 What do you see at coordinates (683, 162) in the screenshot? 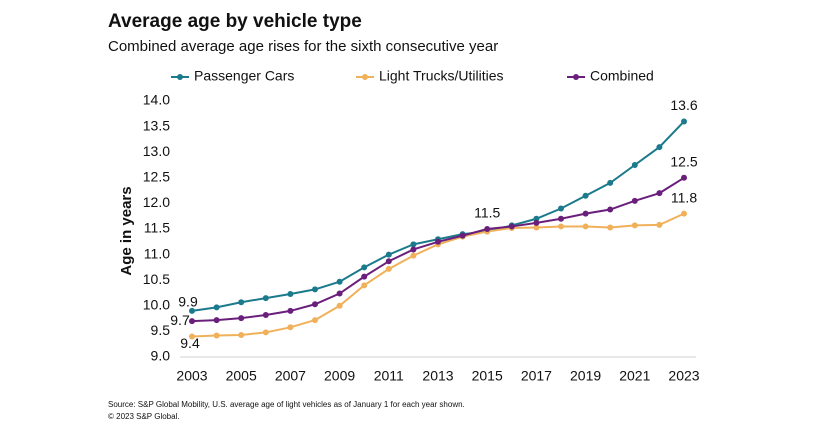
I see `data-label: 12.5` at bounding box center [683, 162].